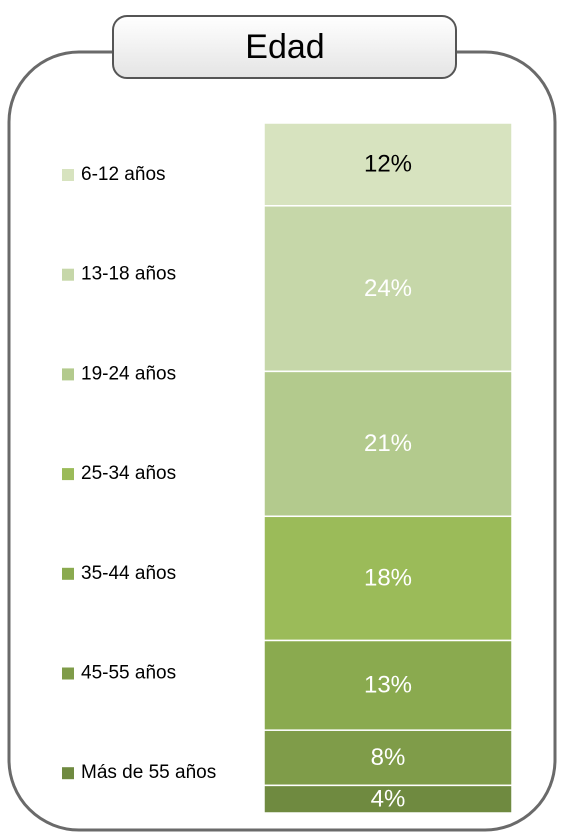  I want to click on legend-label: 13-18 años, so click(128, 274).